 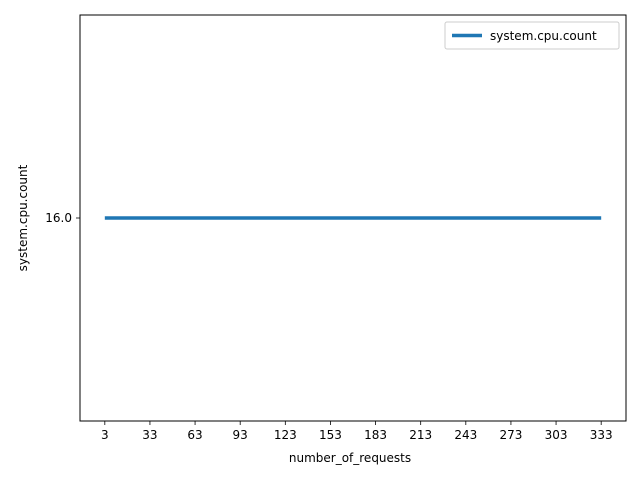 What do you see at coordinates (350, 458) in the screenshot?
I see `x-axis-label: number_of_requests` at bounding box center [350, 458].